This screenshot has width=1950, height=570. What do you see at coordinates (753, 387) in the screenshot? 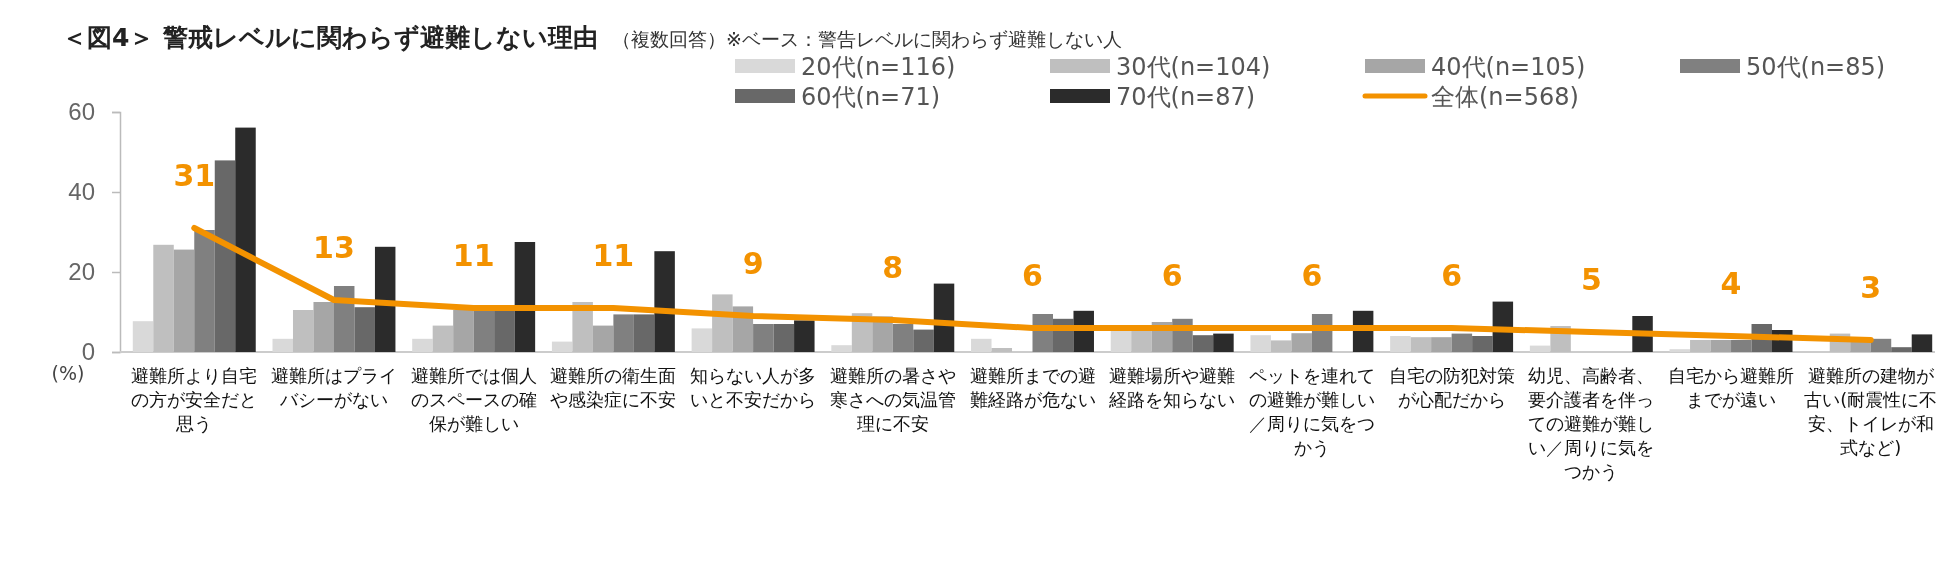
I see `x-tick-label: 知らない人が多いと不安だから` at bounding box center [753, 387].